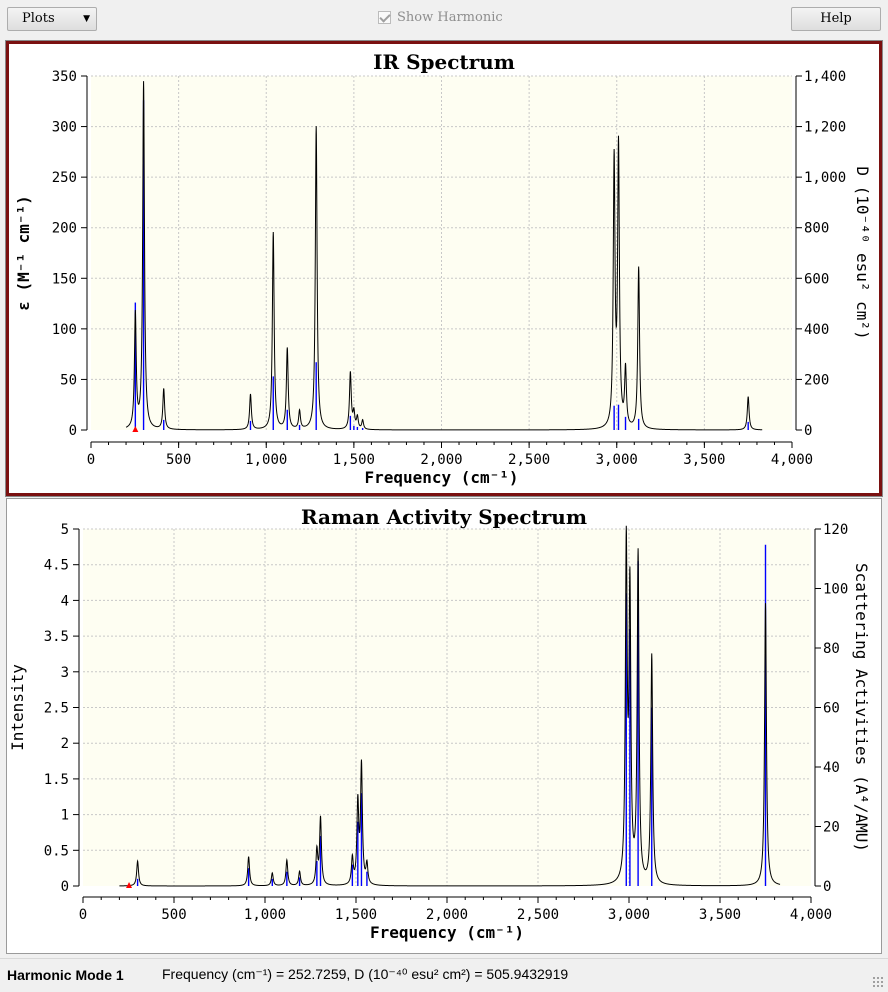 The height and width of the screenshot is (992, 888). What do you see at coordinates (56, 780) in the screenshot?
I see `y-tick-label: 1.5` at bounding box center [56, 780].